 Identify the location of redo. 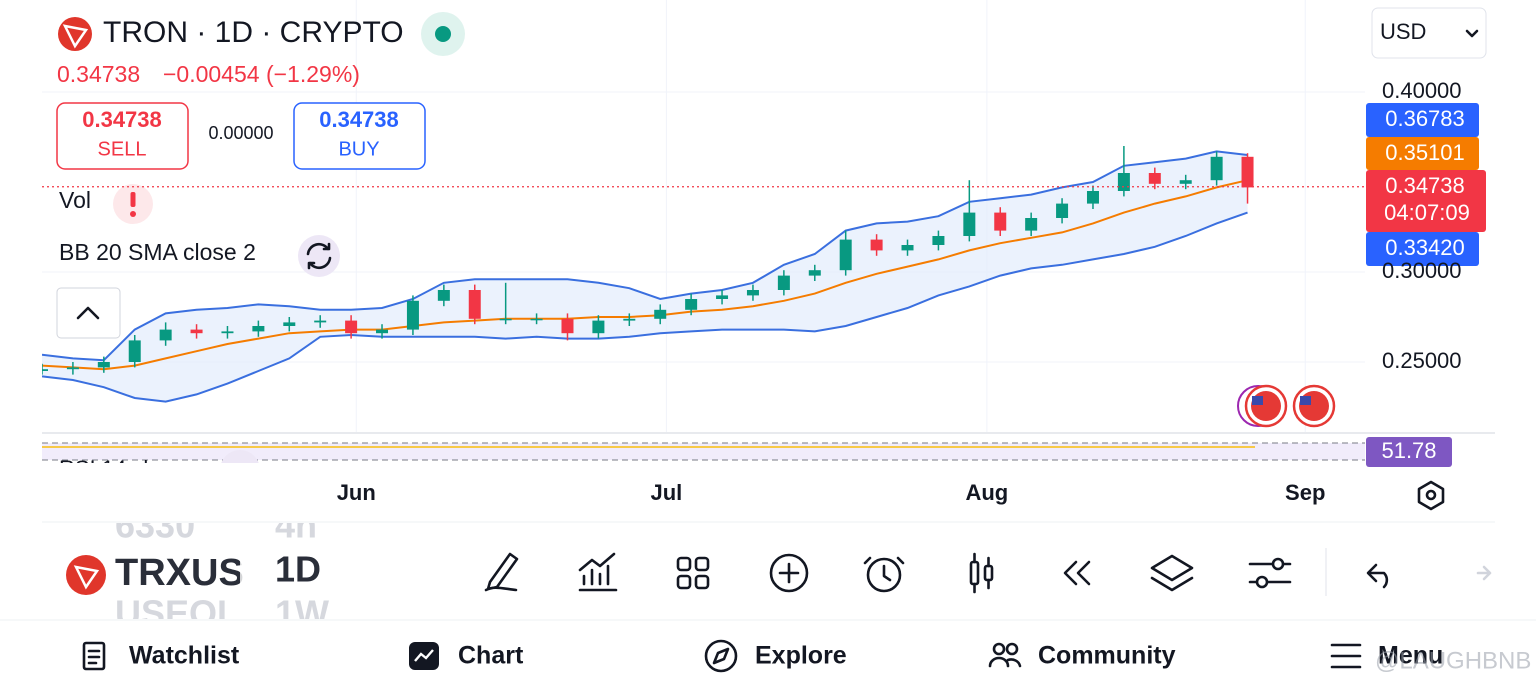
(1484, 573).